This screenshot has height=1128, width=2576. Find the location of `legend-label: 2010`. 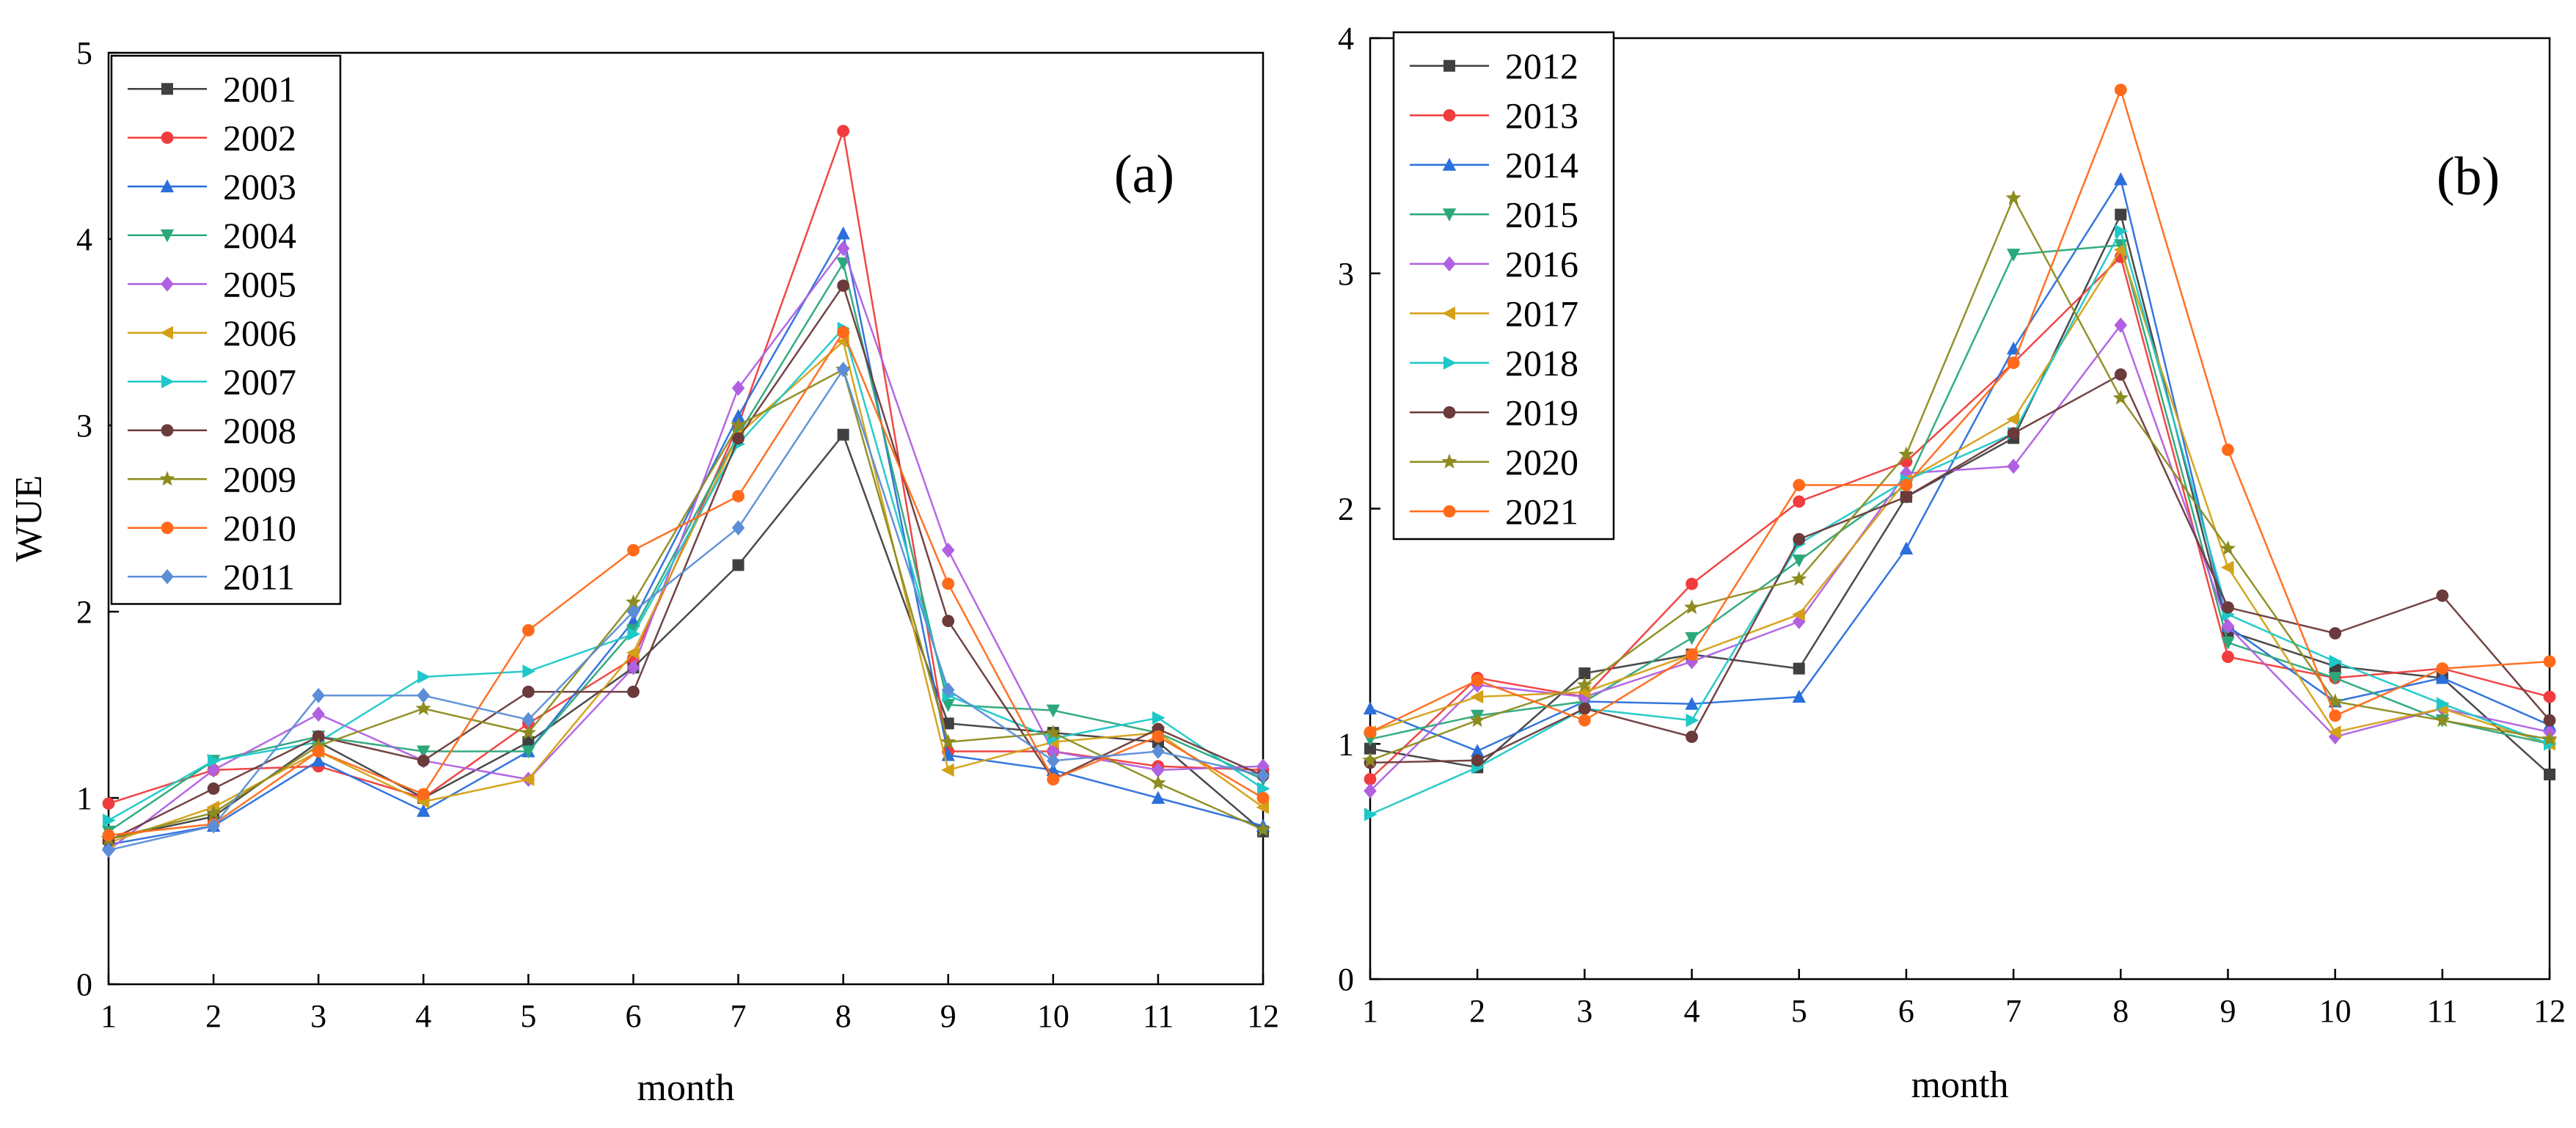

legend-label: 2010 is located at coordinates (260, 528).